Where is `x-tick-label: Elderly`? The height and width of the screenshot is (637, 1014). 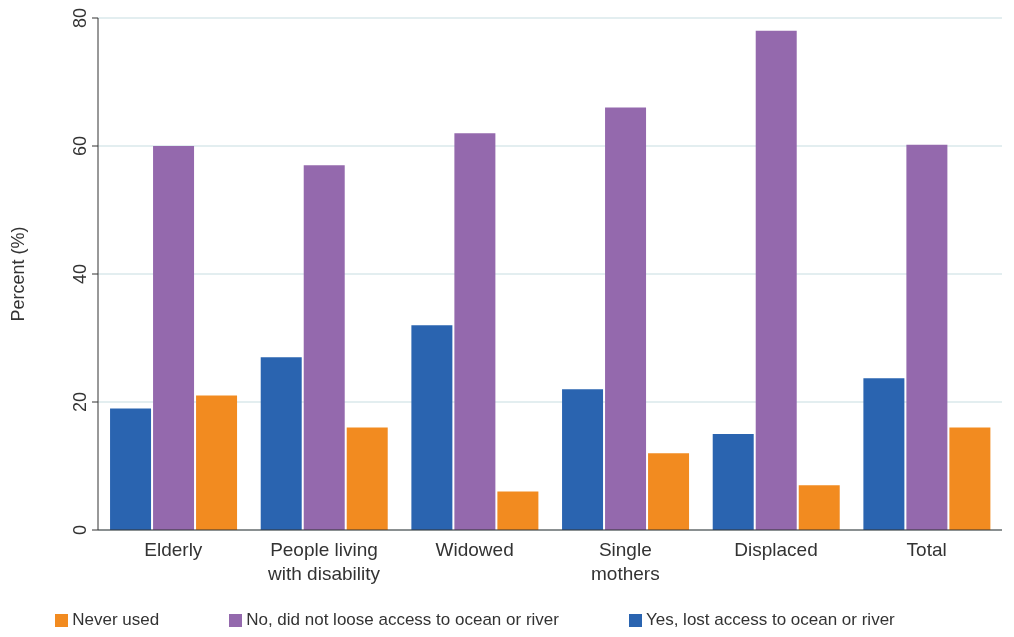
x-tick-label: Elderly is located at coordinates (173, 549).